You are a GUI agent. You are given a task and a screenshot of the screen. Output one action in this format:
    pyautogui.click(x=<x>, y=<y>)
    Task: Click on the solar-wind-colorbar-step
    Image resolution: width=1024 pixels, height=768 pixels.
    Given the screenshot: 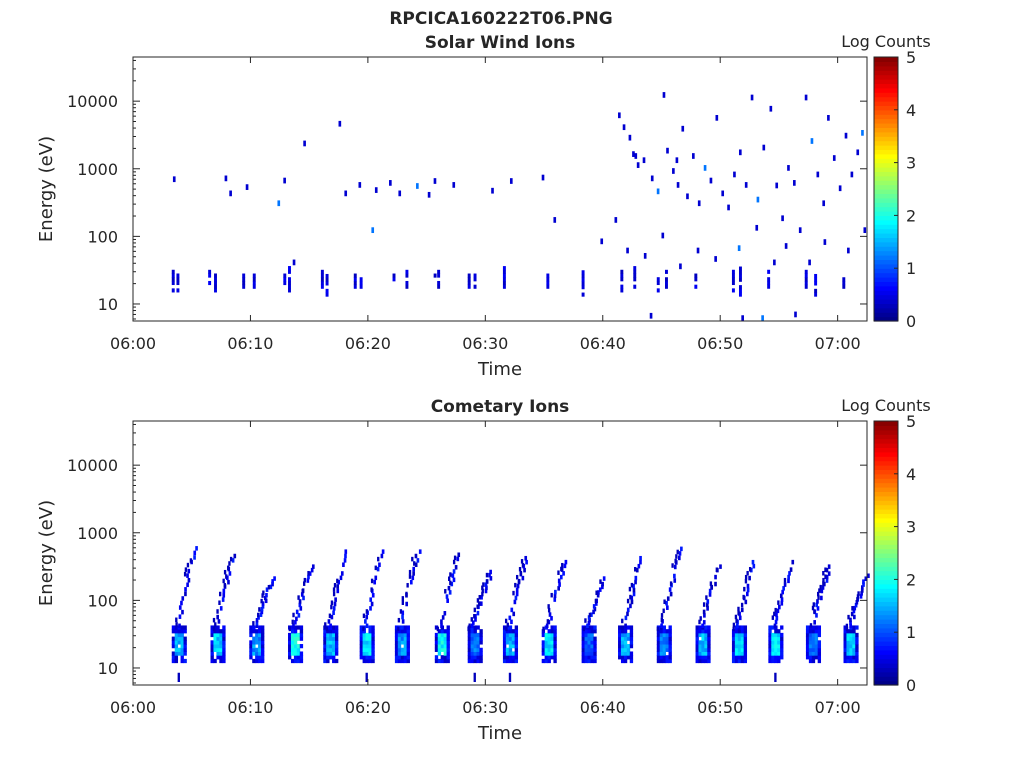 What is the action you would take?
    pyautogui.click(x=886, y=86)
    